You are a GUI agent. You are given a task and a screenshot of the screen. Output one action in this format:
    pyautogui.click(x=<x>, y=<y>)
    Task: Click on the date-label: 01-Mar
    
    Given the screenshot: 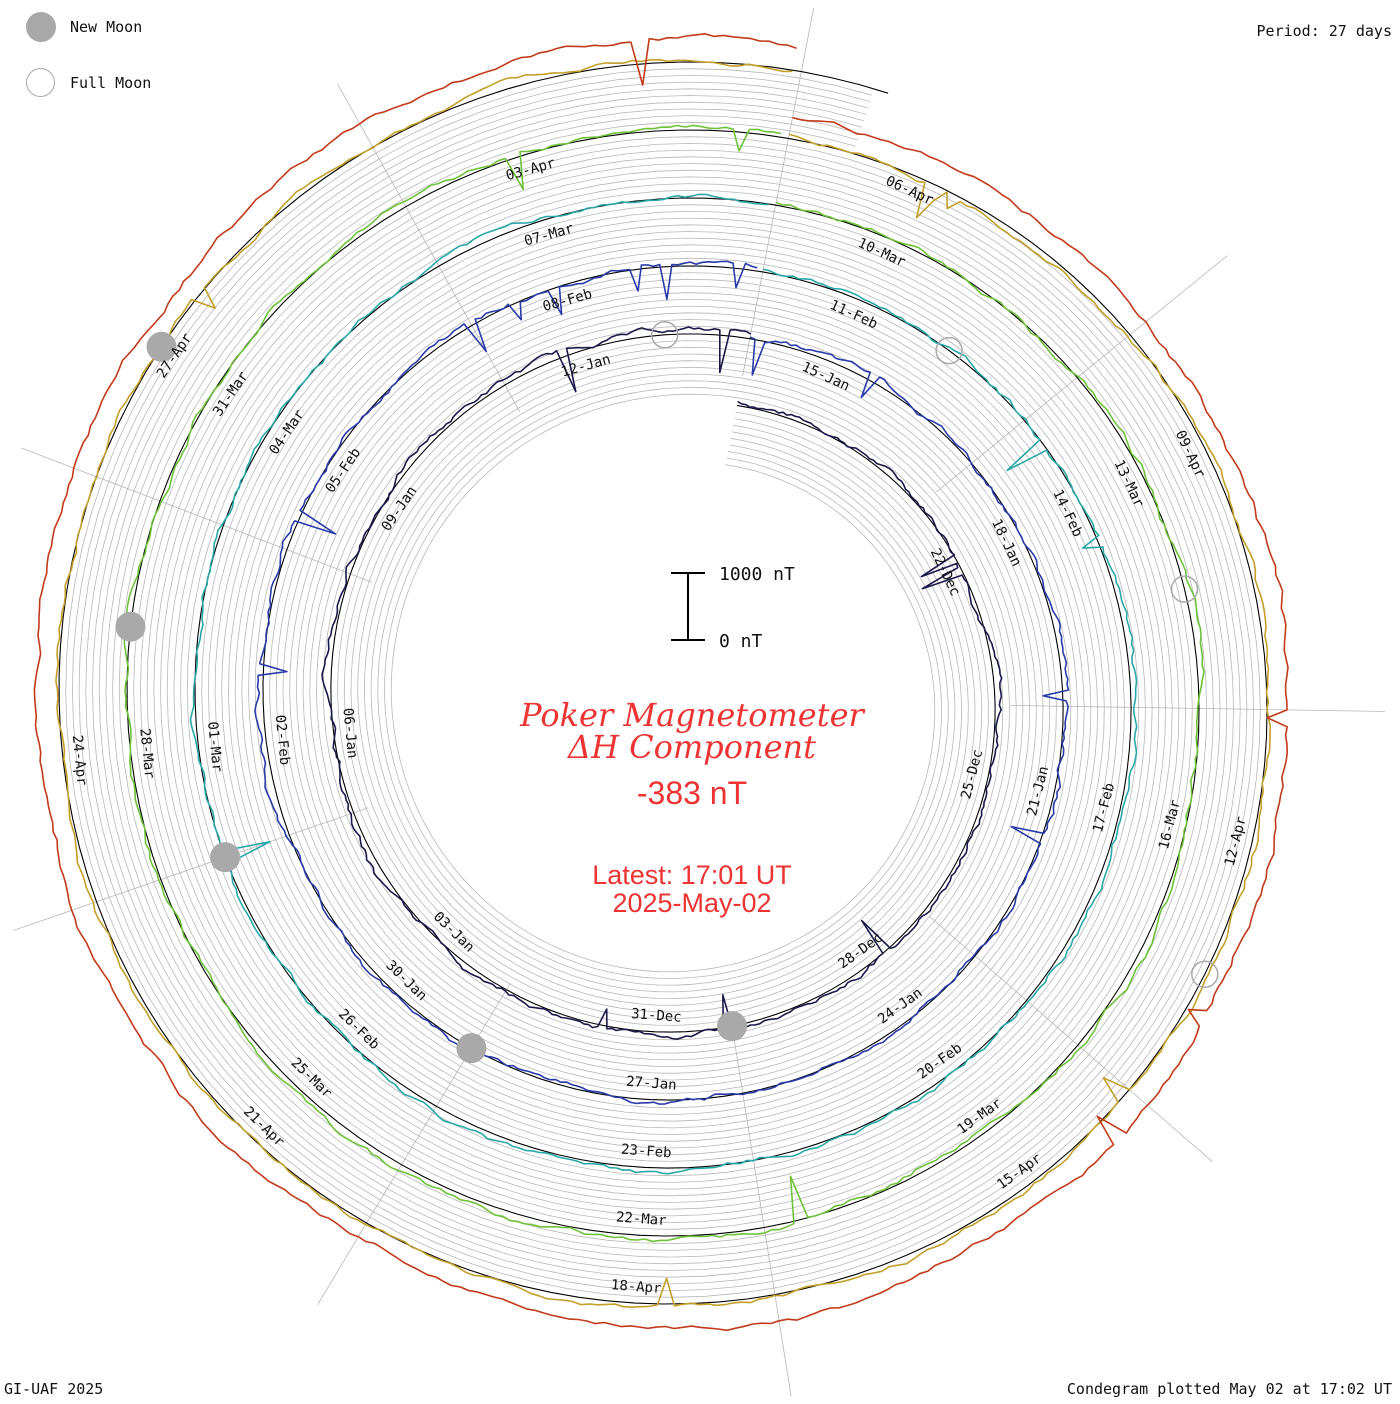 What is the action you would take?
    pyautogui.click(x=214, y=747)
    